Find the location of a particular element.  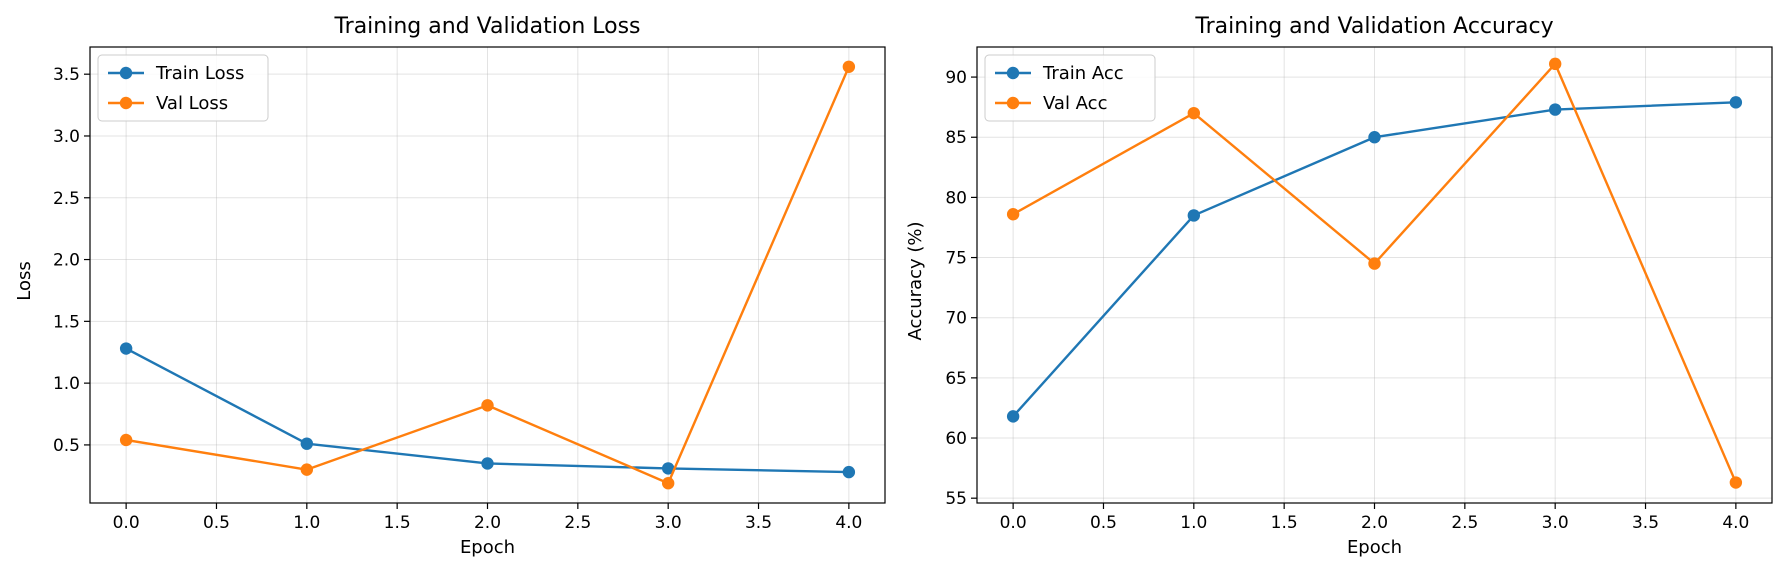

loss-x-tick-label: 1.0 is located at coordinates (306, 523).